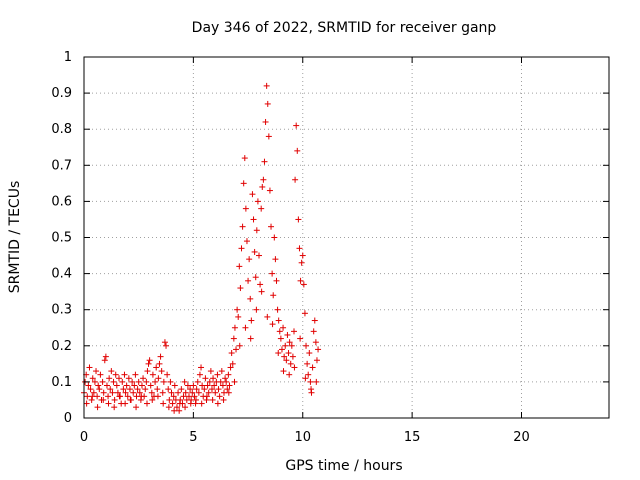  Describe the element at coordinates (68, 57) in the screenshot. I see `y-tick-label: 1` at that location.